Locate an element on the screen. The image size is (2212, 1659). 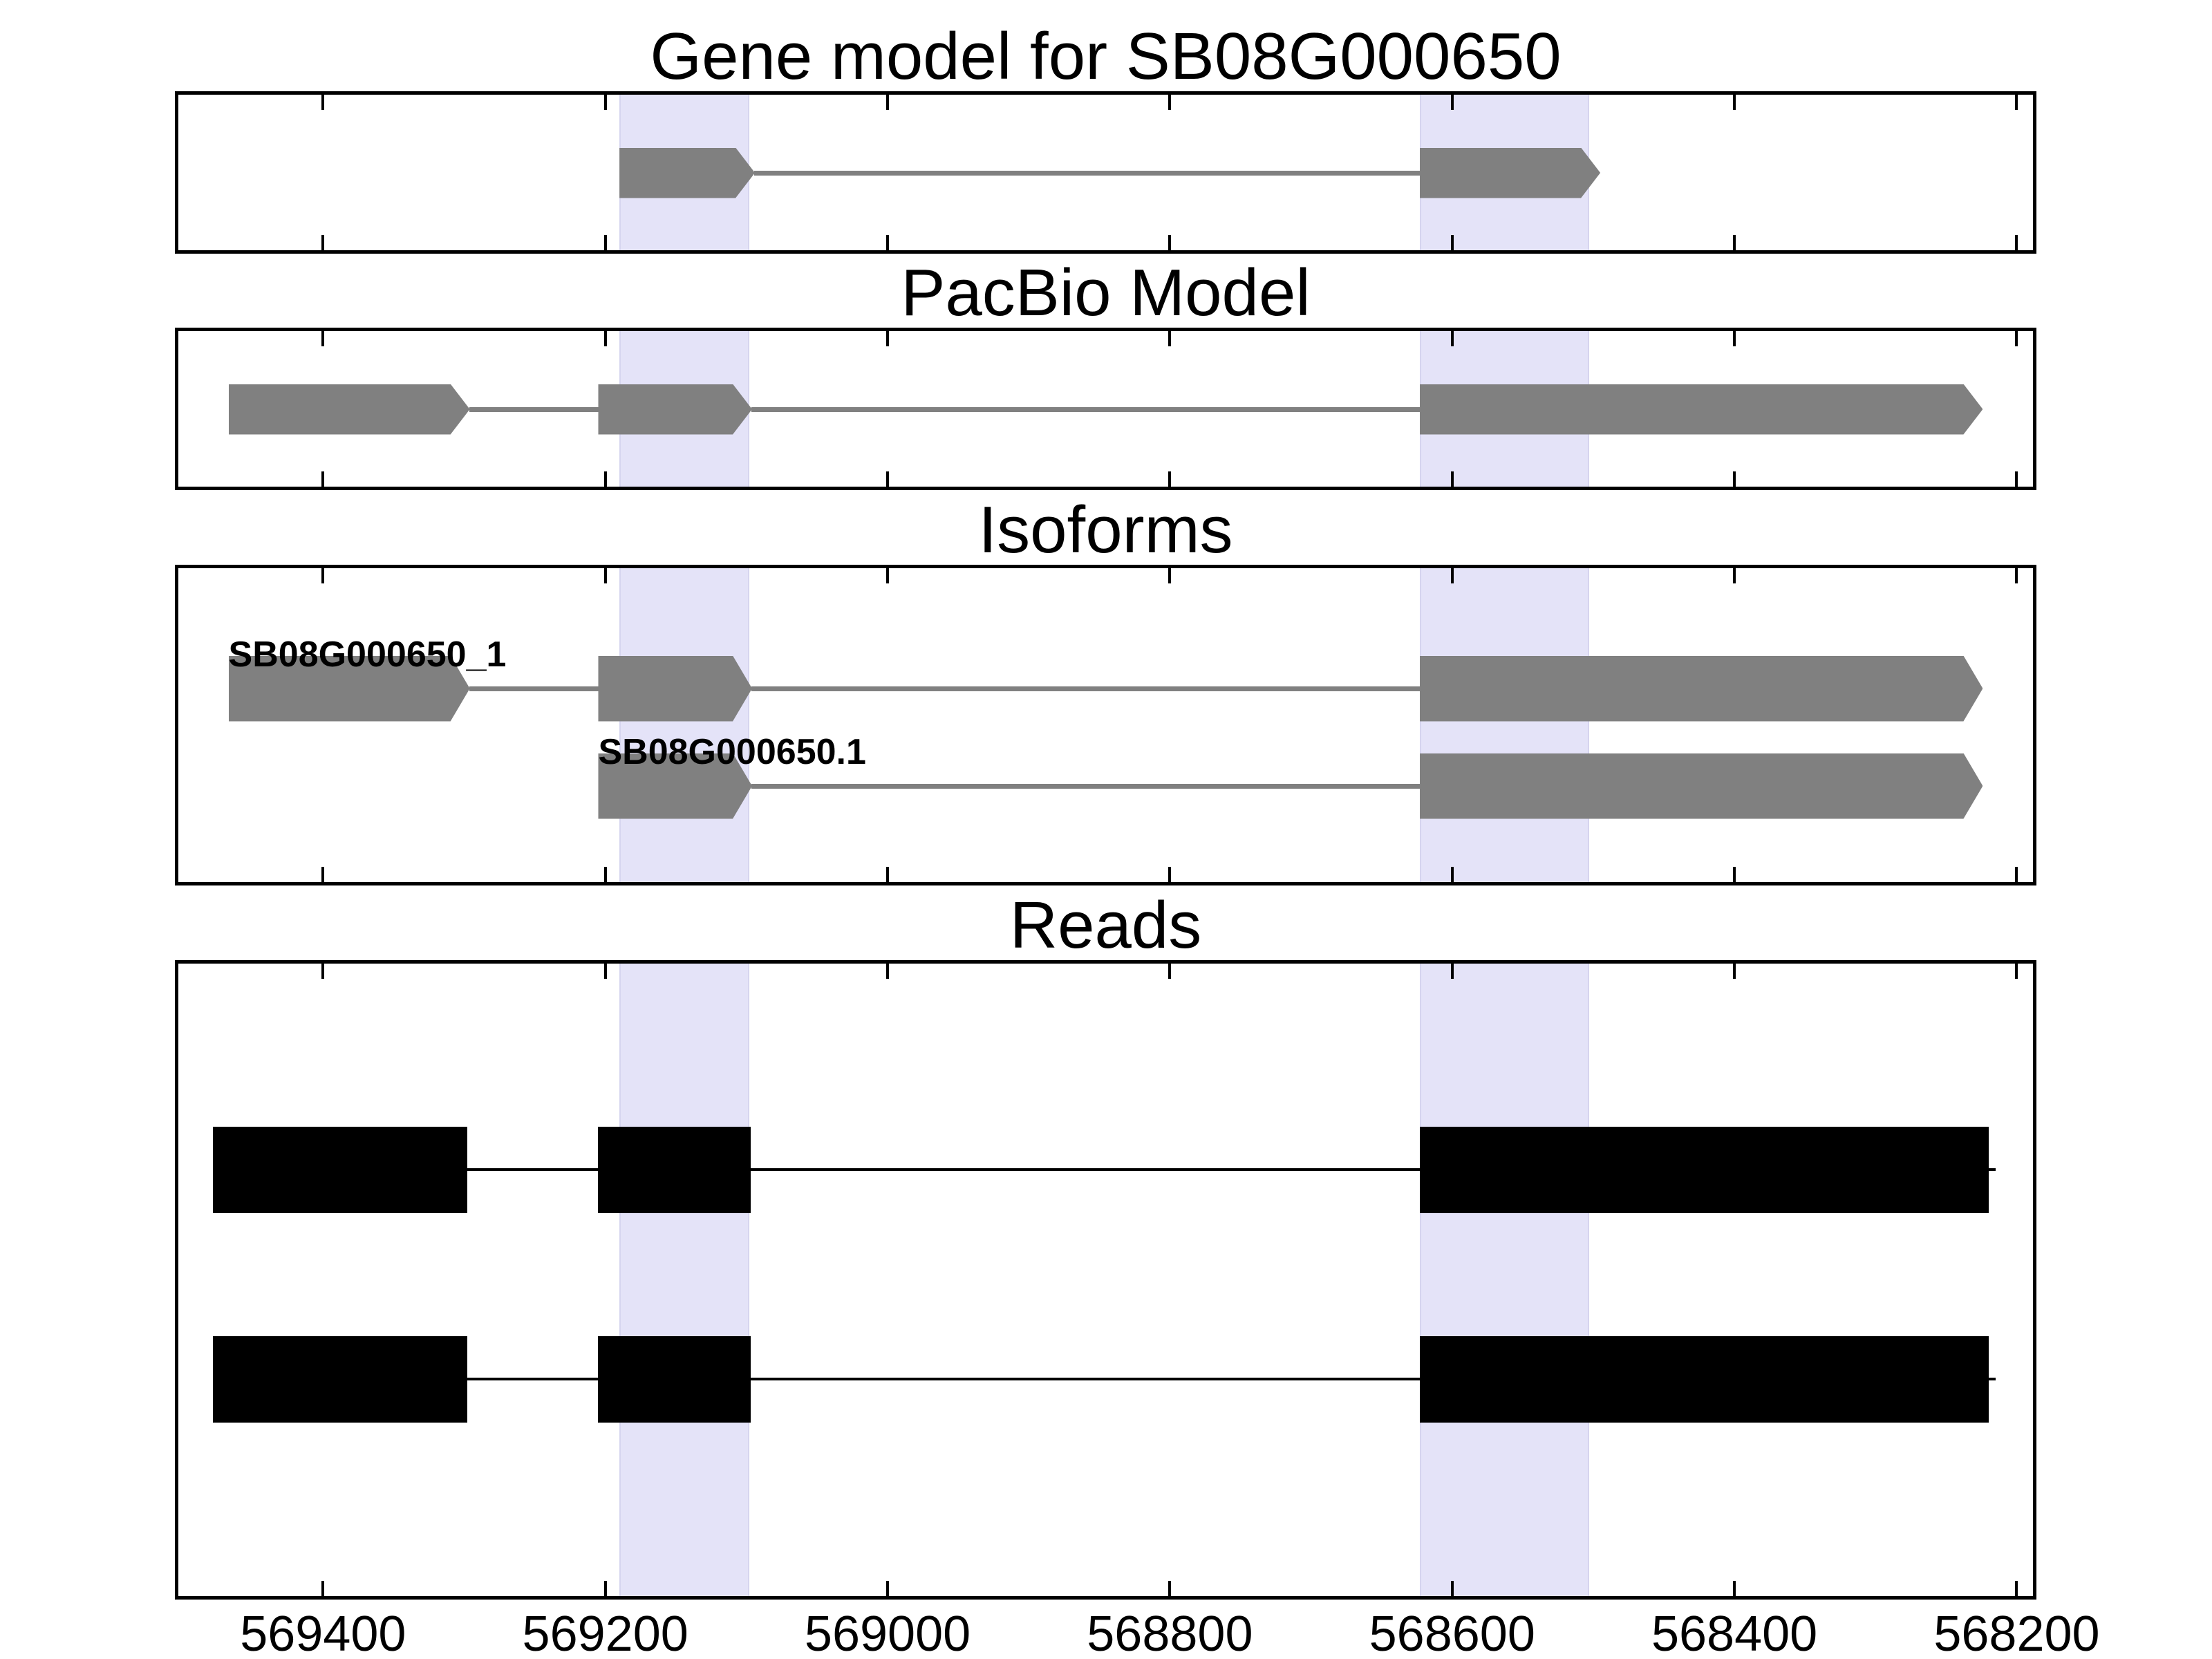
isoform-label: SB08G000650_1 is located at coordinates (367, 654).